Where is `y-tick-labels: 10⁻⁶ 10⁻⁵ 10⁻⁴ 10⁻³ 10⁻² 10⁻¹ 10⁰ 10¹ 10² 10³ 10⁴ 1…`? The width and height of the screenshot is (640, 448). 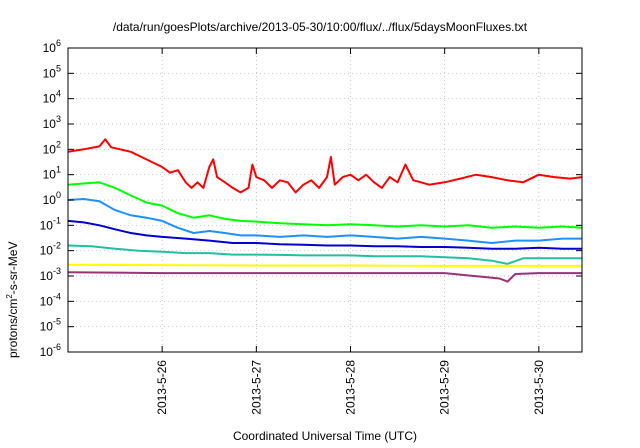 y-tick-labels: 10⁻⁶ 10⁻⁵ 10⁻⁴ 10⁻³ 10⁻² 10⁻¹ 10⁰ 10¹ 10² 10³ 10⁴ 1… is located at coordinates (50, 198).